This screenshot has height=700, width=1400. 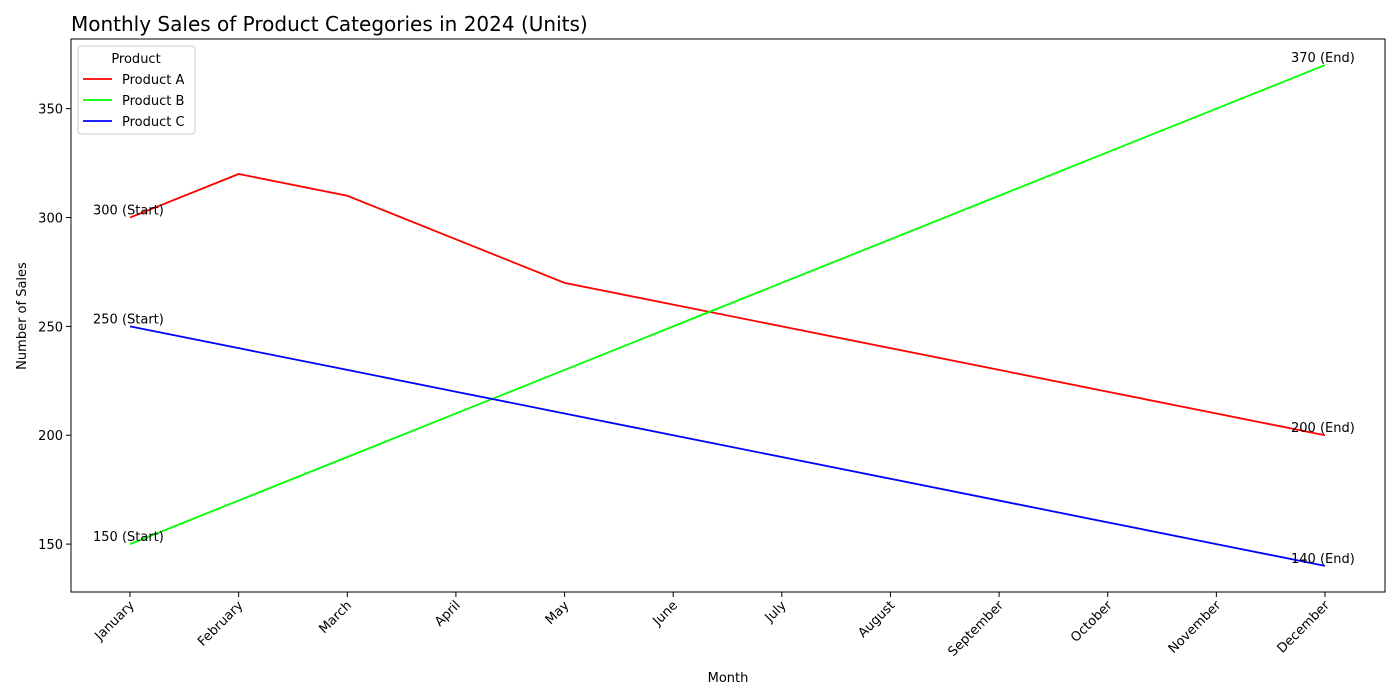 What do you see at coordinates (1323, 428) in the screenshot?
I see `end-label-product-a: 200 (End)` at bounding box center [1323, 428].